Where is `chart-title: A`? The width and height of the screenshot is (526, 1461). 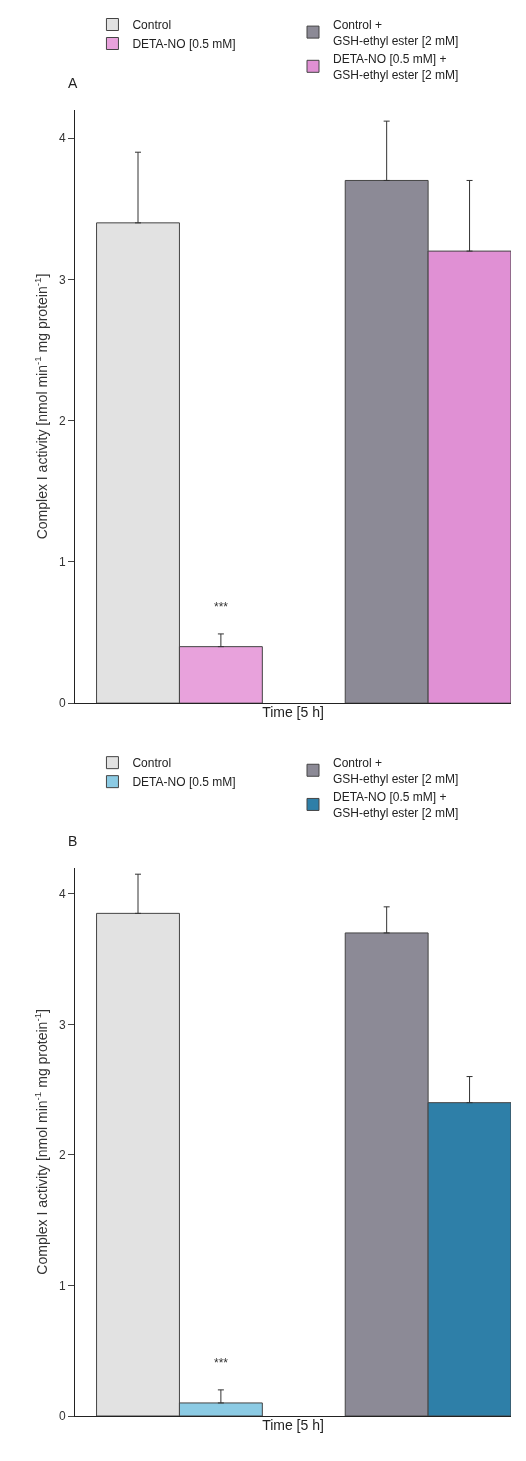
chart-title: A is located at coordinates (73, 83).